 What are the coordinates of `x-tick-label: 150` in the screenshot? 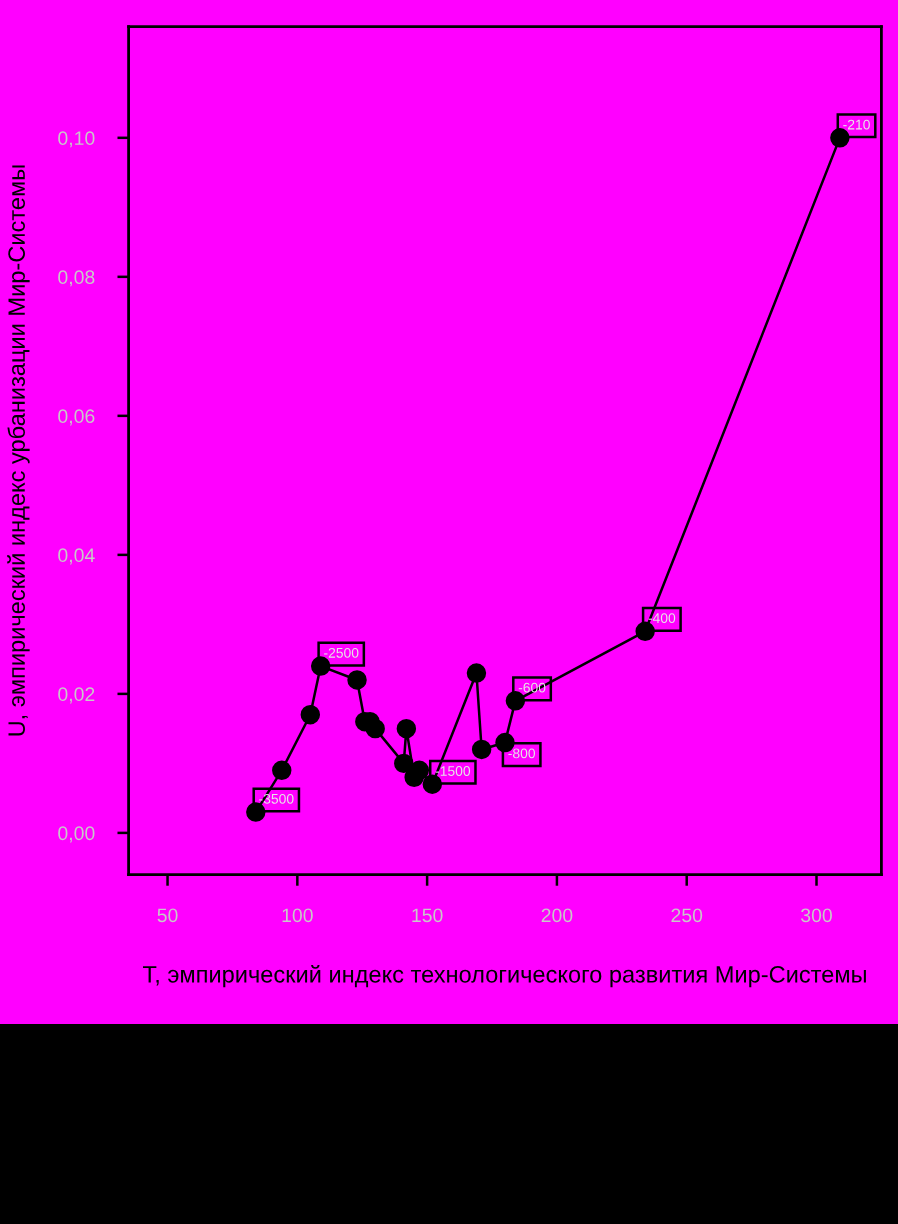 It's located at (427, 915).